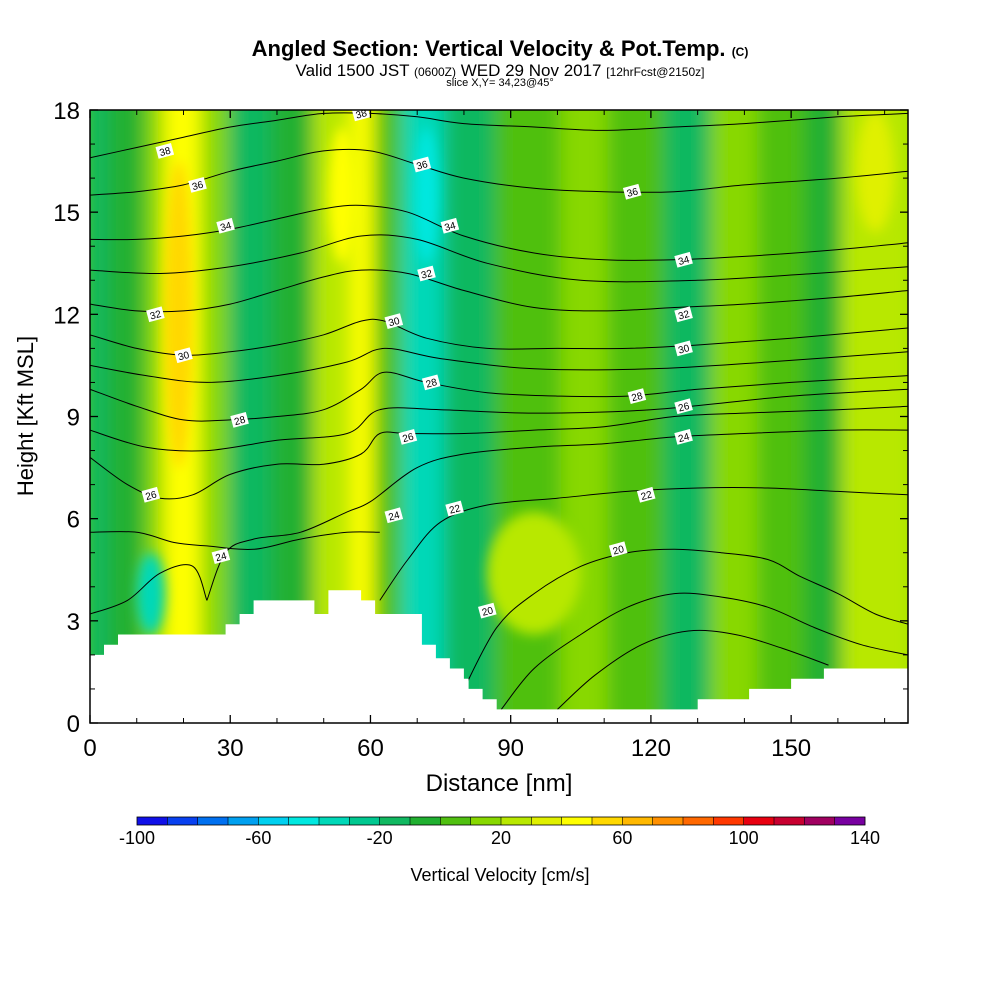 The height and width of the screenshot is (1000, 1000). Describe the element at coordinates (370, 748) in the screenshot. I see `x-tick-label: 60` at that location.